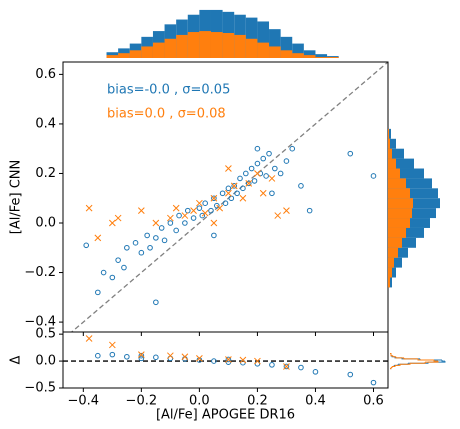 The width and height of the screenshot is (460, 429). Describe the element at coordinates (45, 123) in the screenshot. I see `y-tick-label: 0.4` at that location.